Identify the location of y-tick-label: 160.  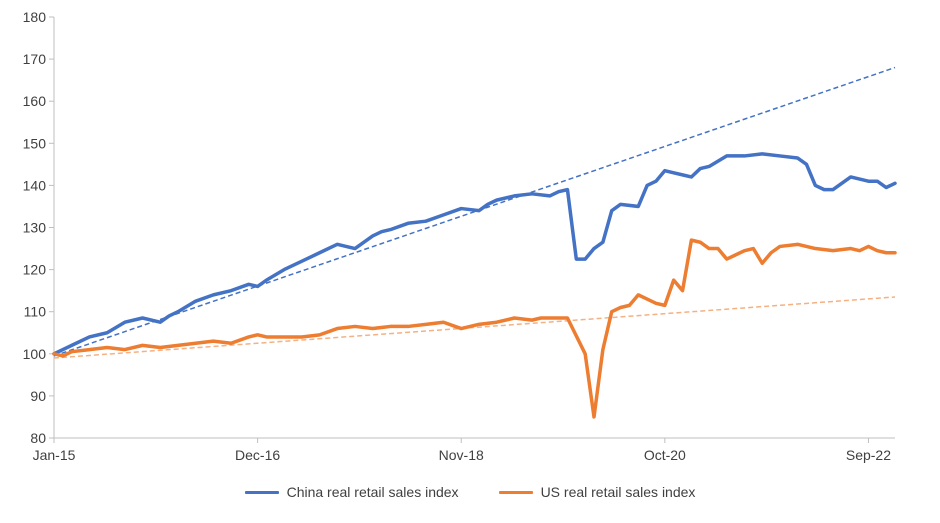
(35, 101).